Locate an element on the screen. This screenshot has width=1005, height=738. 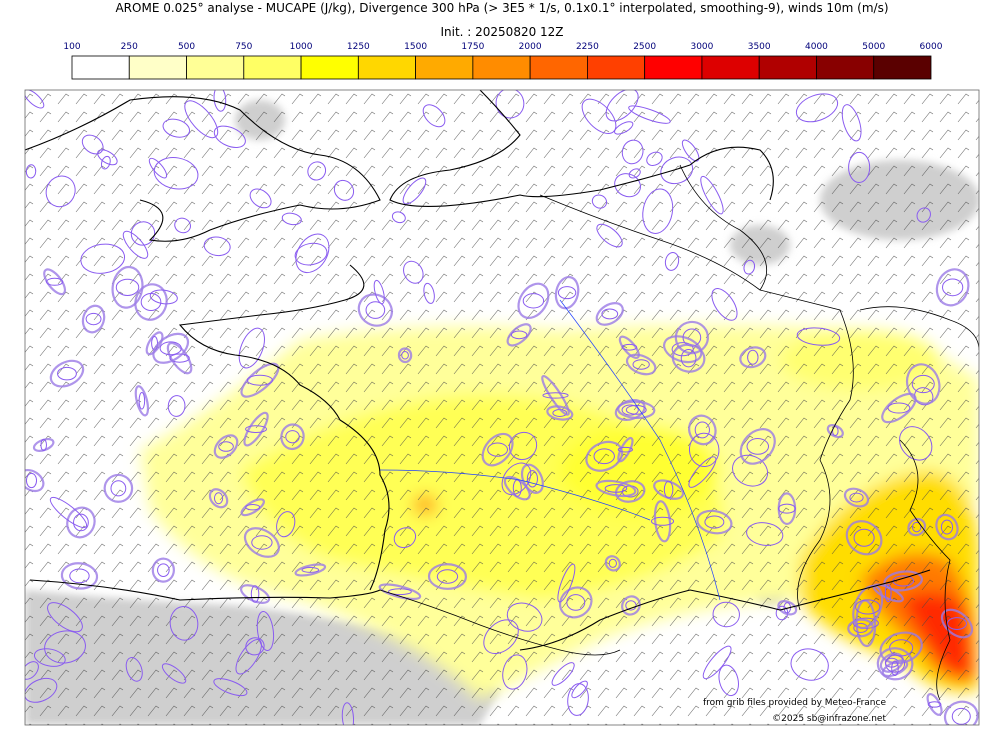
colorbar-label: 1000 is located at coordinates (301, 47).